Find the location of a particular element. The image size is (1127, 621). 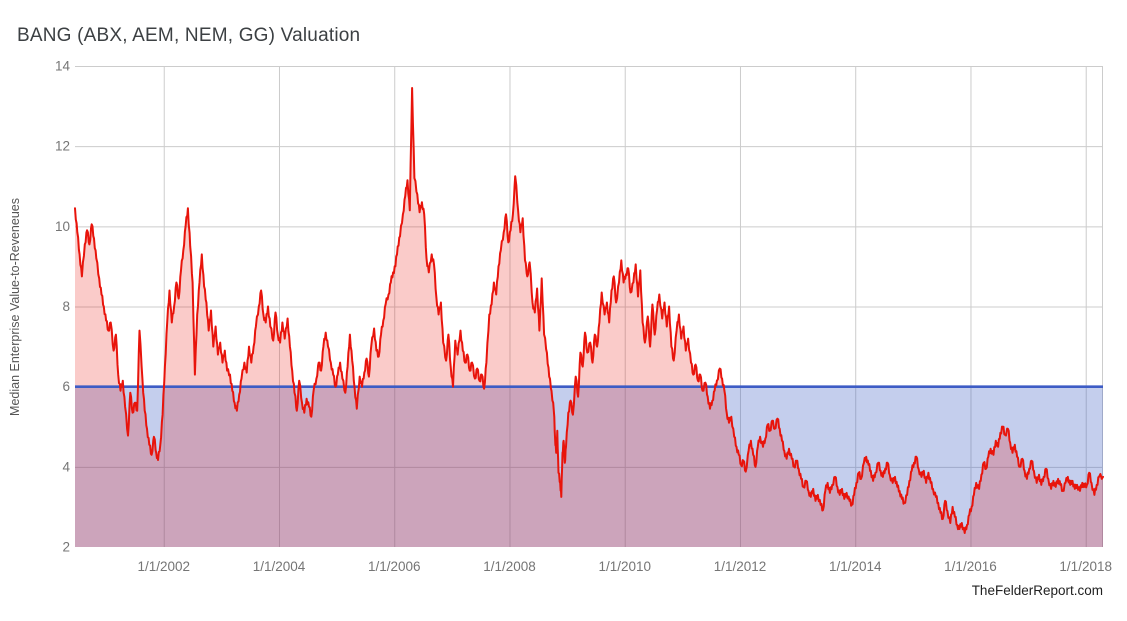

y-tick-label: 6 is located at coordinates (66, 386).